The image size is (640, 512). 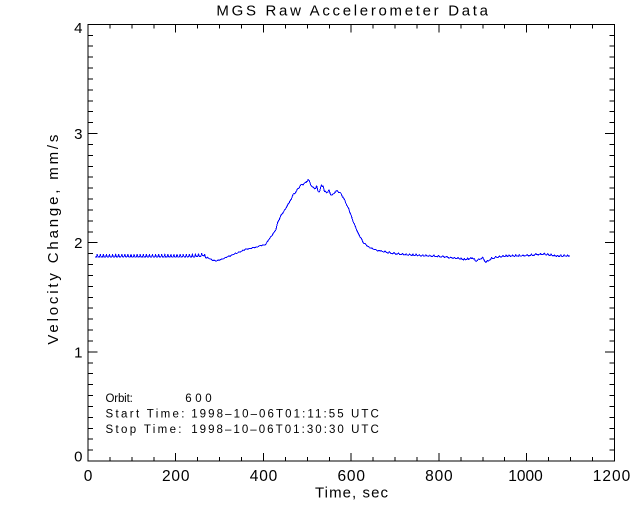 What do you see at coordinates (525, 476) in the screenshot?
I see `svg-text: 1000` at bounding box center [525, 476].